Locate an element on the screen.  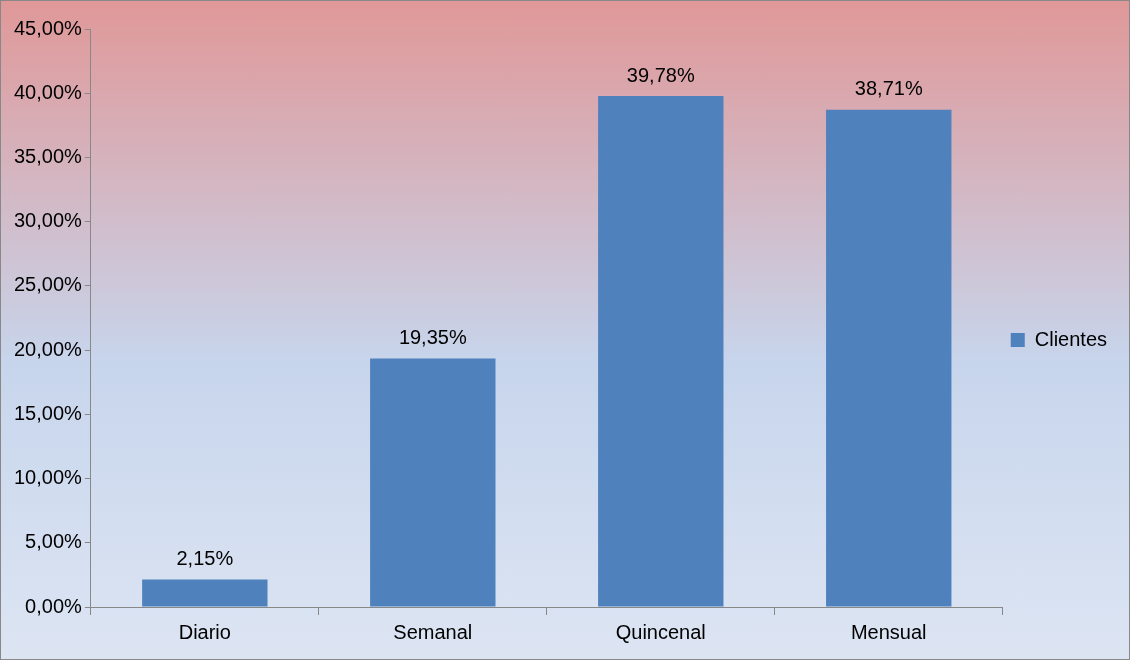
y-tick-label: 45,00% is located at coordinates (48, 27).